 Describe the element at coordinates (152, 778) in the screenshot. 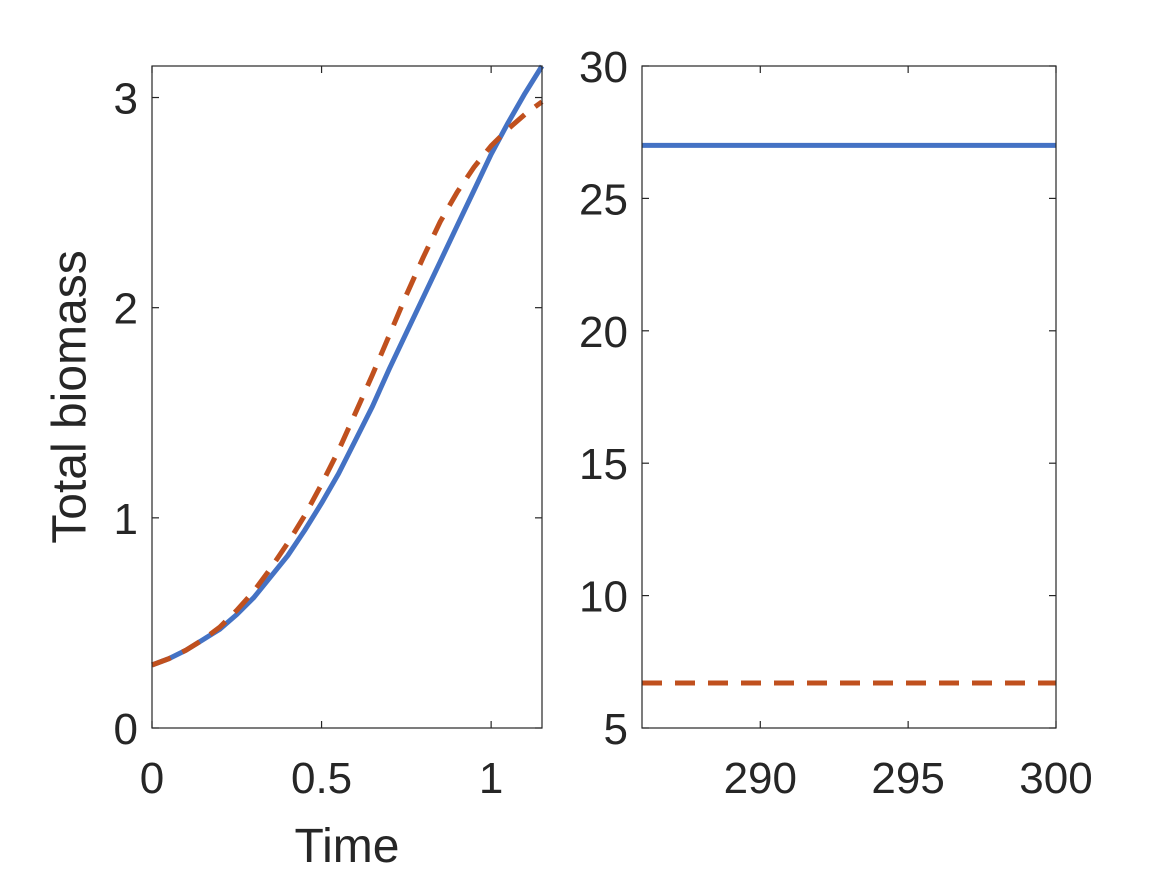

I see `left-x-tick-label: 0` at that location.